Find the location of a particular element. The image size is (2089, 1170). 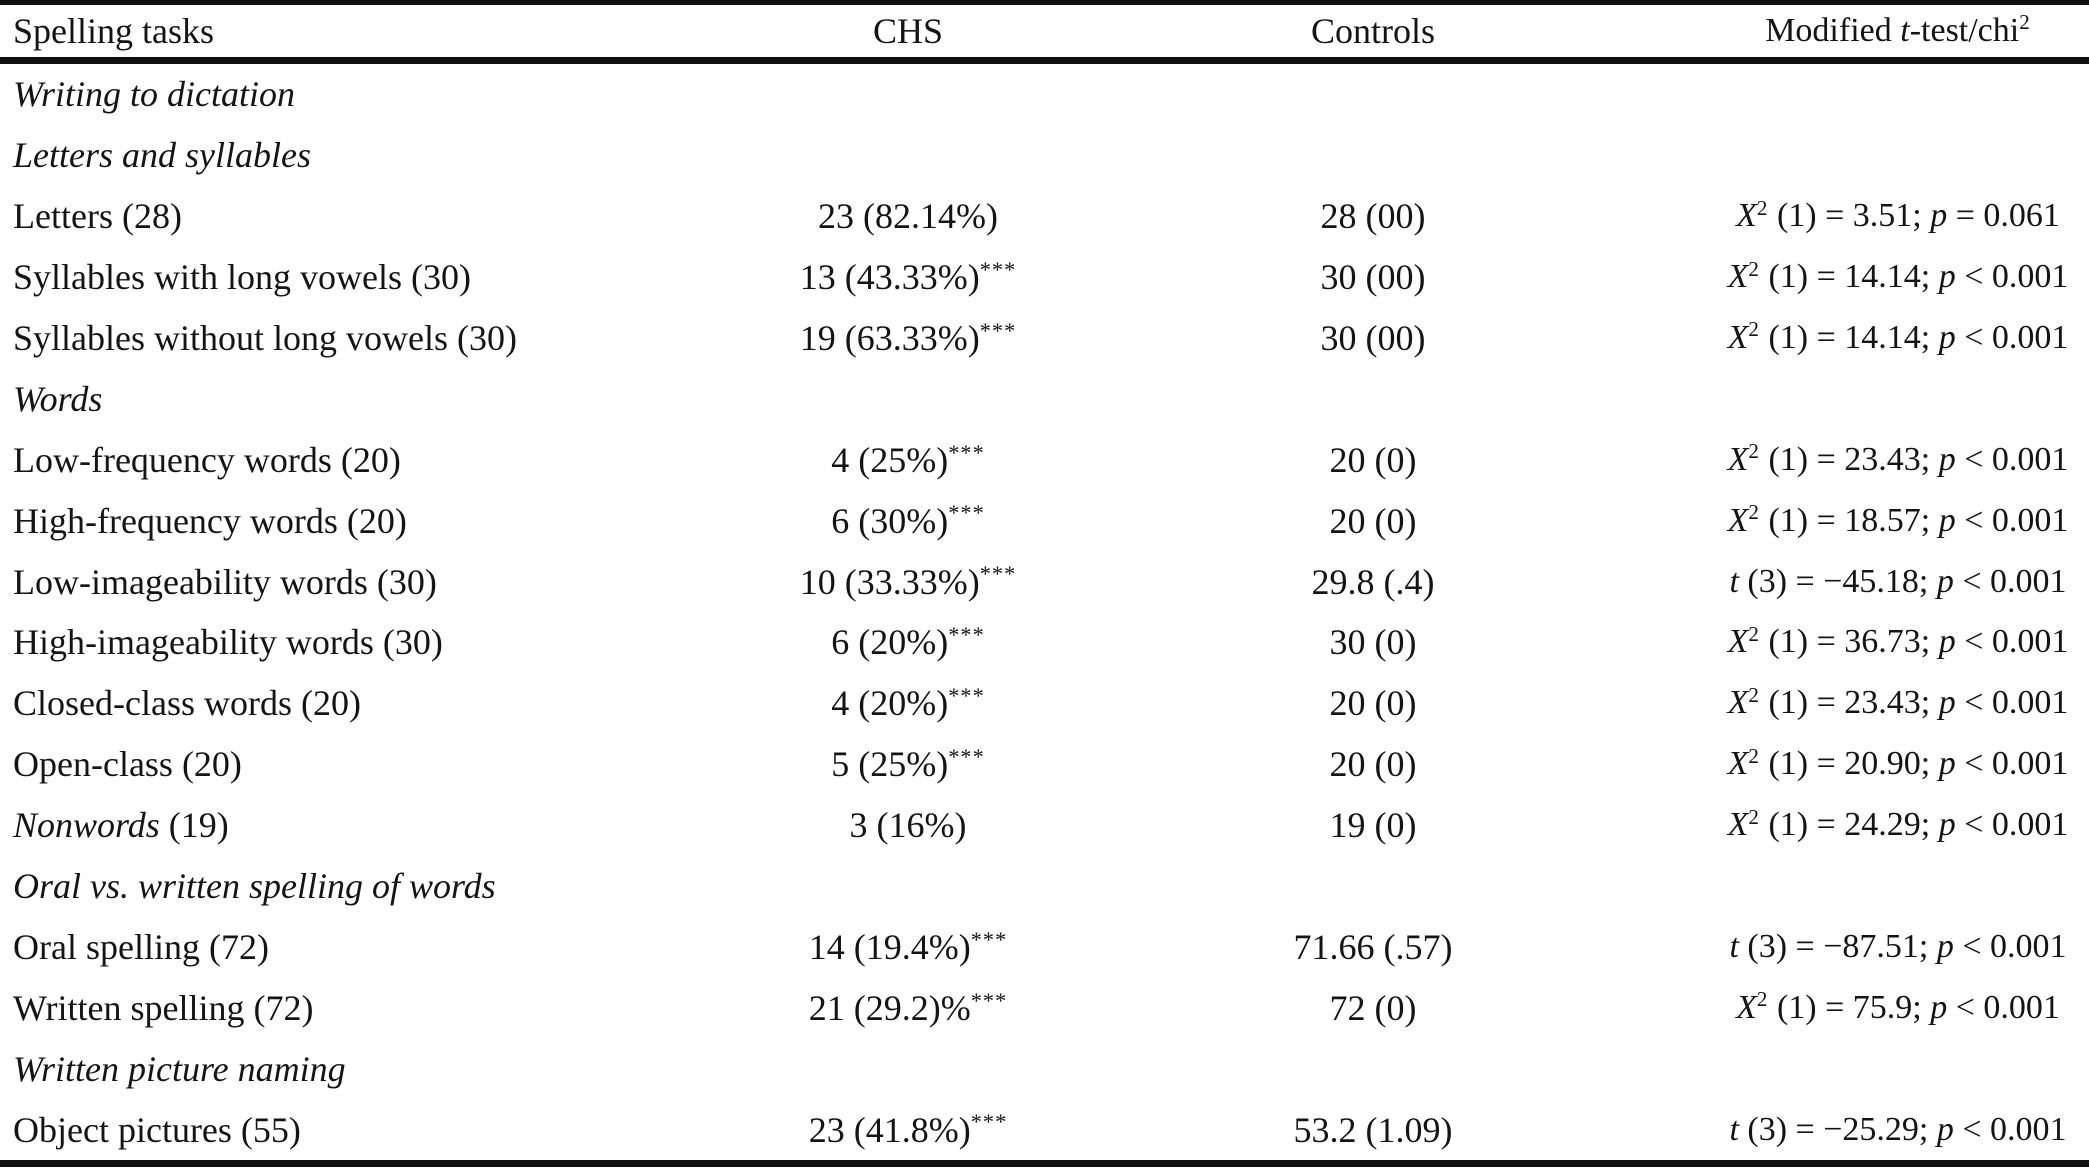

text-run: Spelling tasks is located at coordinates (114, 31).